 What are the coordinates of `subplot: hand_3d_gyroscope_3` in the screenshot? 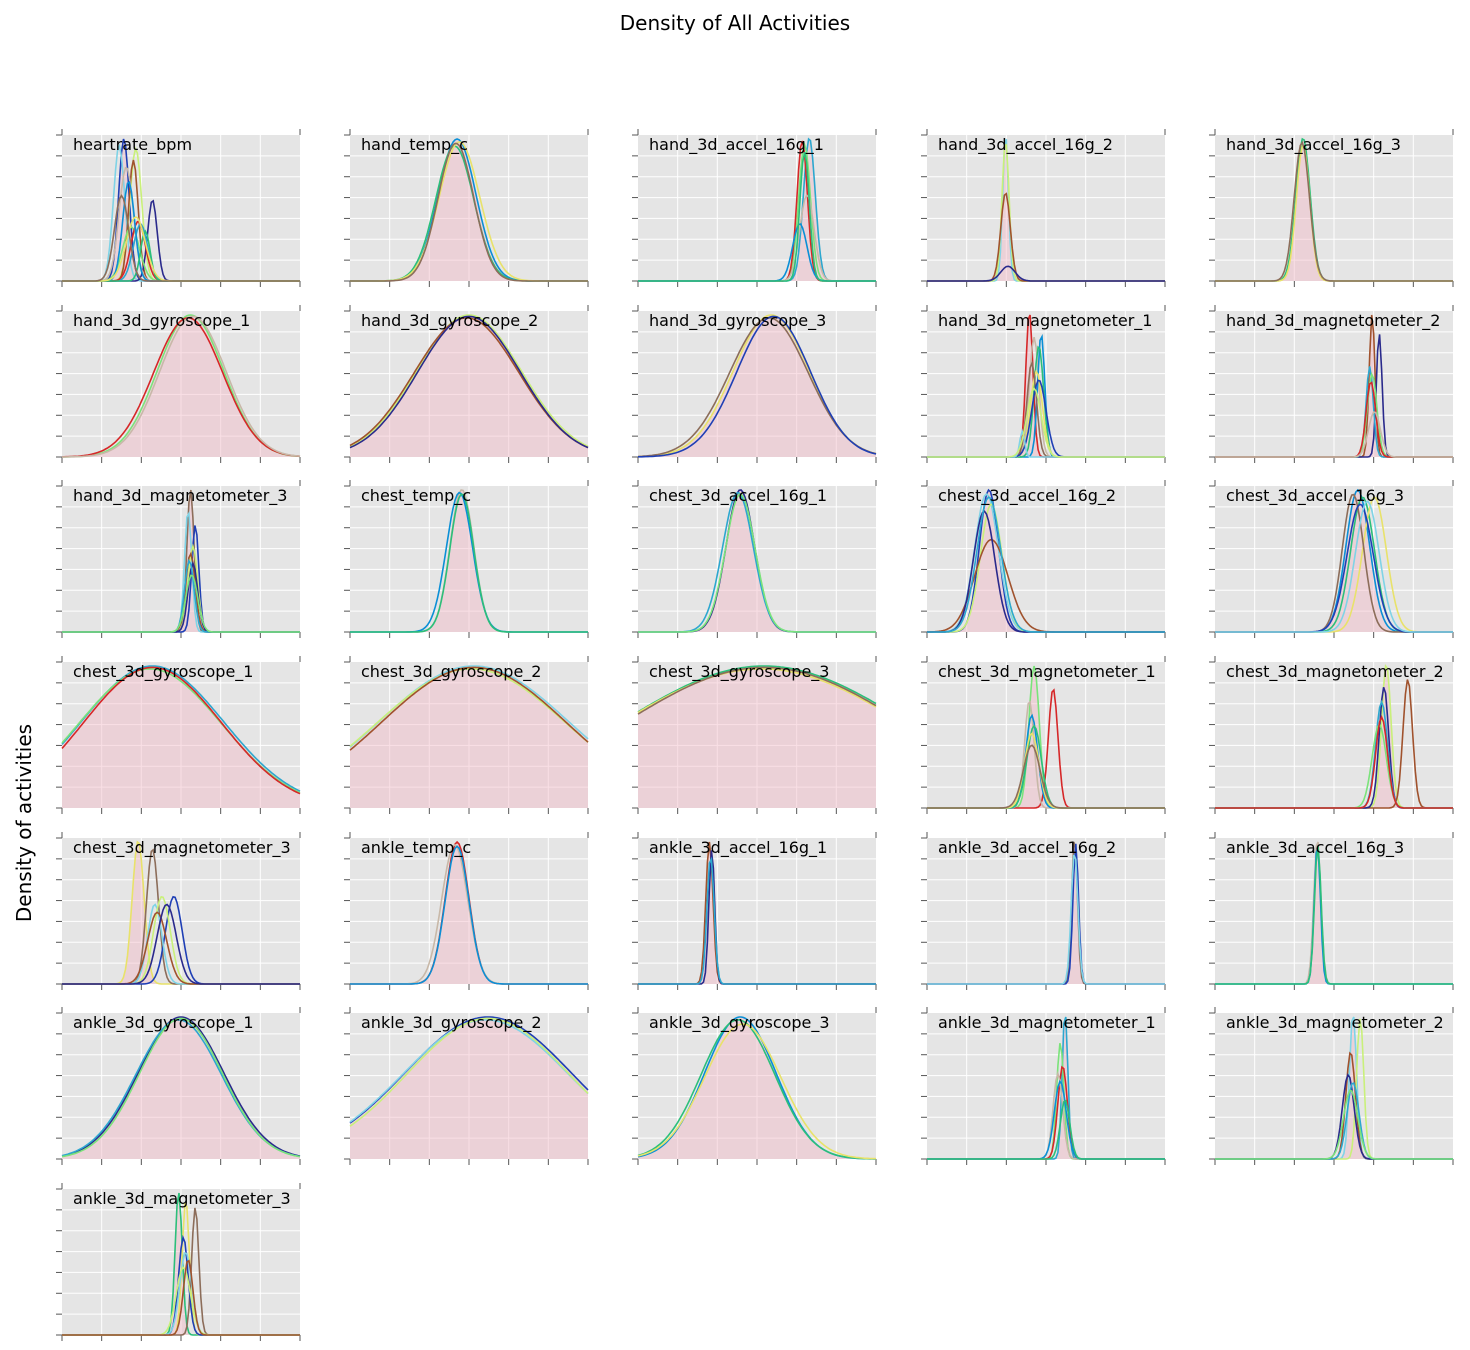 It's located at (754, 384).